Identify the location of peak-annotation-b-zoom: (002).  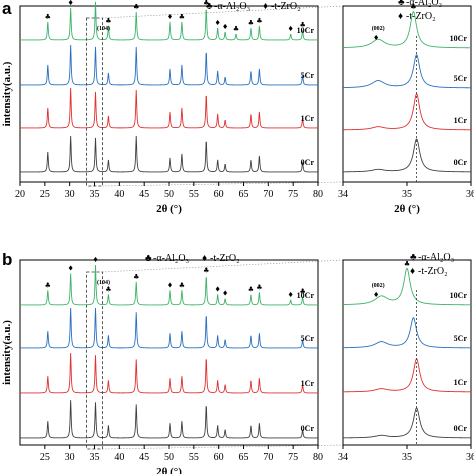
(378, 285).